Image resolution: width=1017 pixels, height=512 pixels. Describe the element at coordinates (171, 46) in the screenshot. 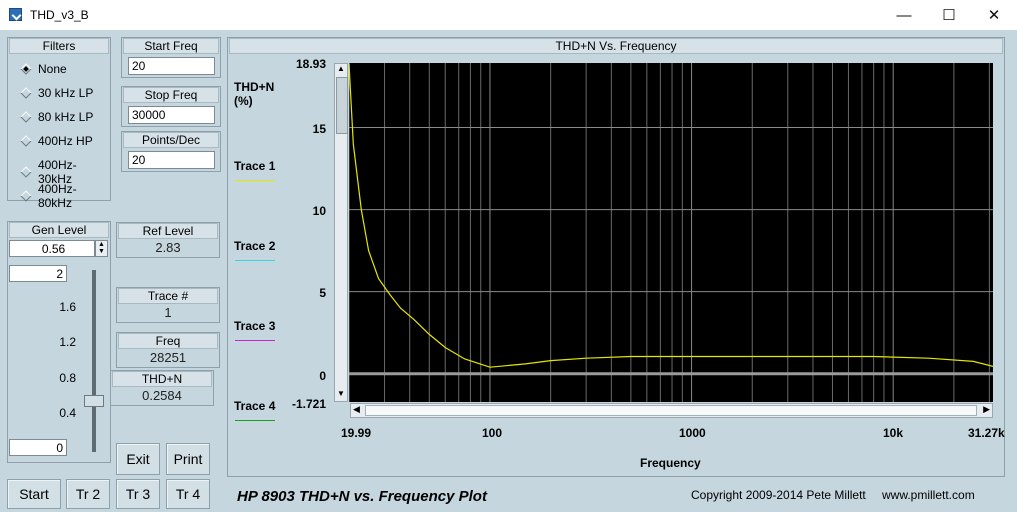

I see `start-freq-label: Start Freq` at that location.